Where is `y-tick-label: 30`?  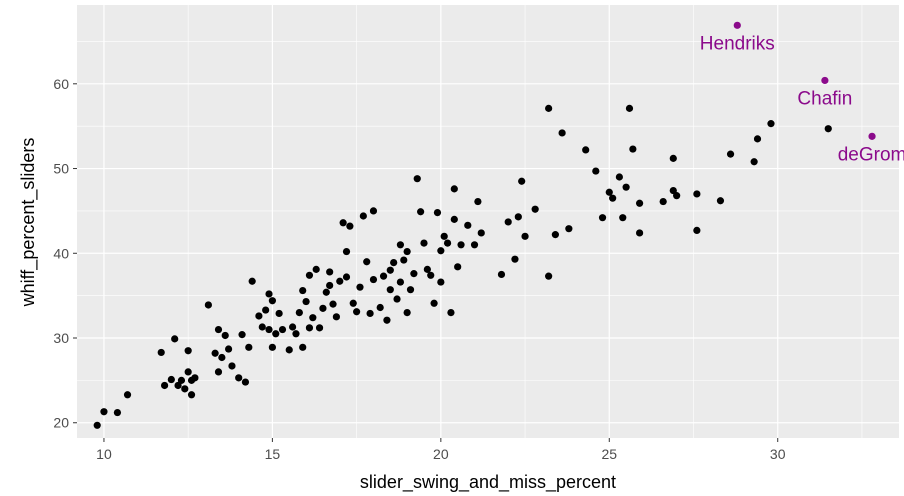
y-tick-label: 30 is located at coordinates (61, 338).